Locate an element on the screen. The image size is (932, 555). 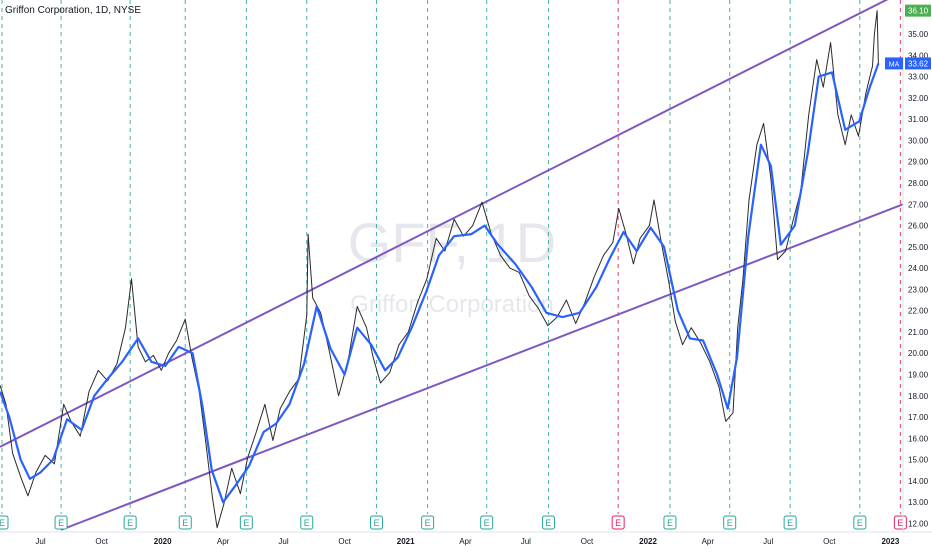
ma-value-box is located at coordinates (918, 63).